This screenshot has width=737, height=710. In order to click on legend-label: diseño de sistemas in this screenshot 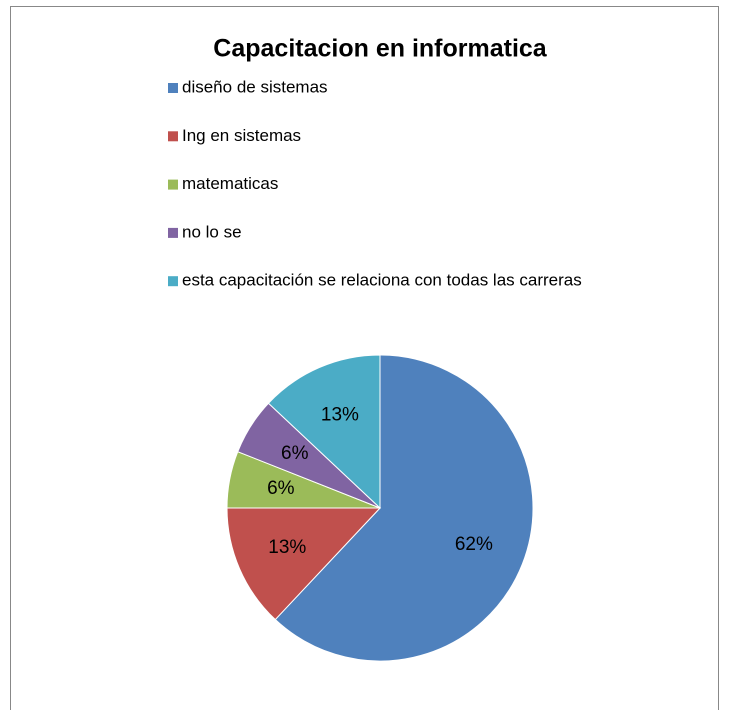, I will do `click(255, 86)`.